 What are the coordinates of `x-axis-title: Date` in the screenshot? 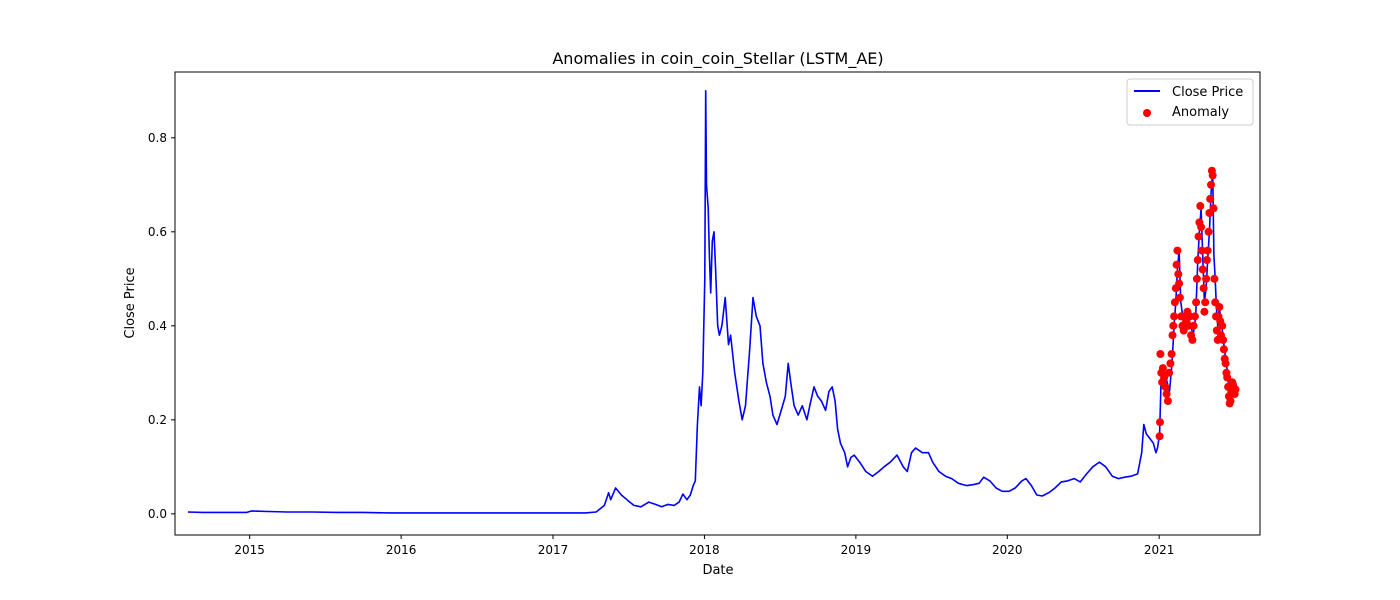 It's located at (717, 570).